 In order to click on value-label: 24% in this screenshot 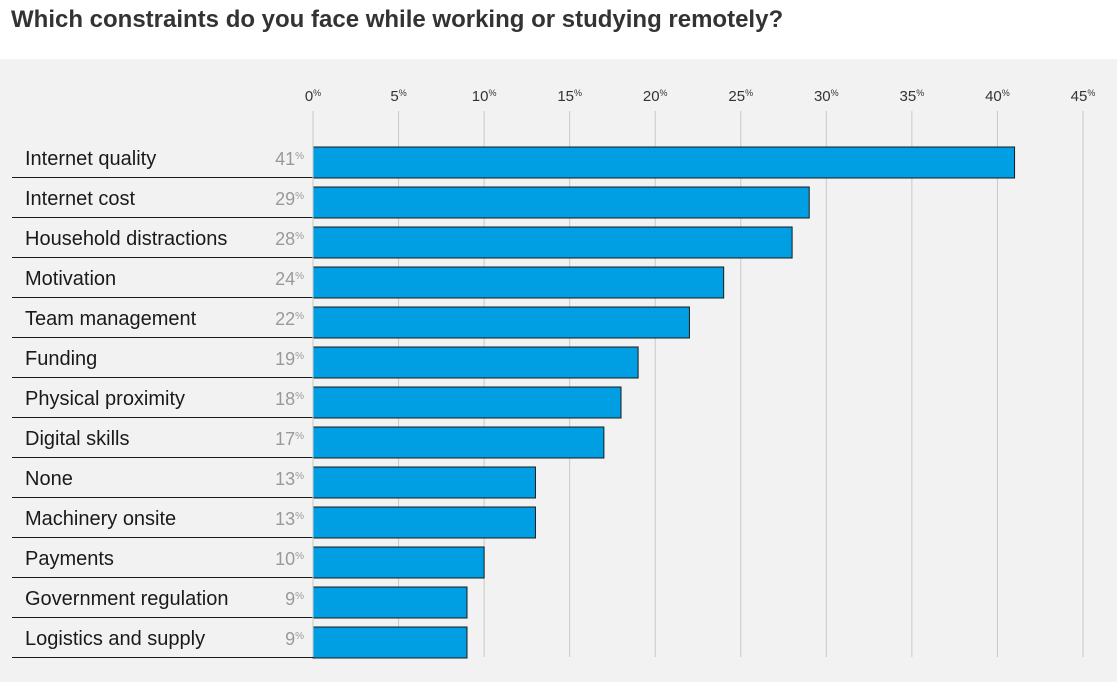, I will do `click(289, 279)`.